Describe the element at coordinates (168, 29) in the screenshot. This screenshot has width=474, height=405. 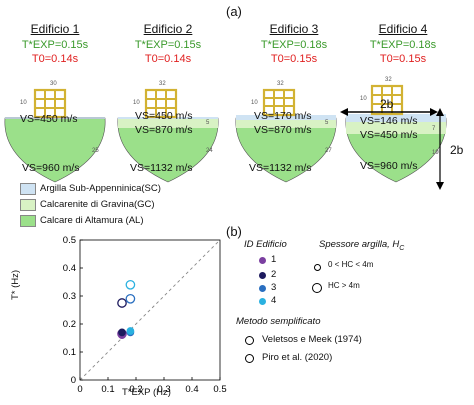
I see `building-2-name: Edificio 2` at that location.